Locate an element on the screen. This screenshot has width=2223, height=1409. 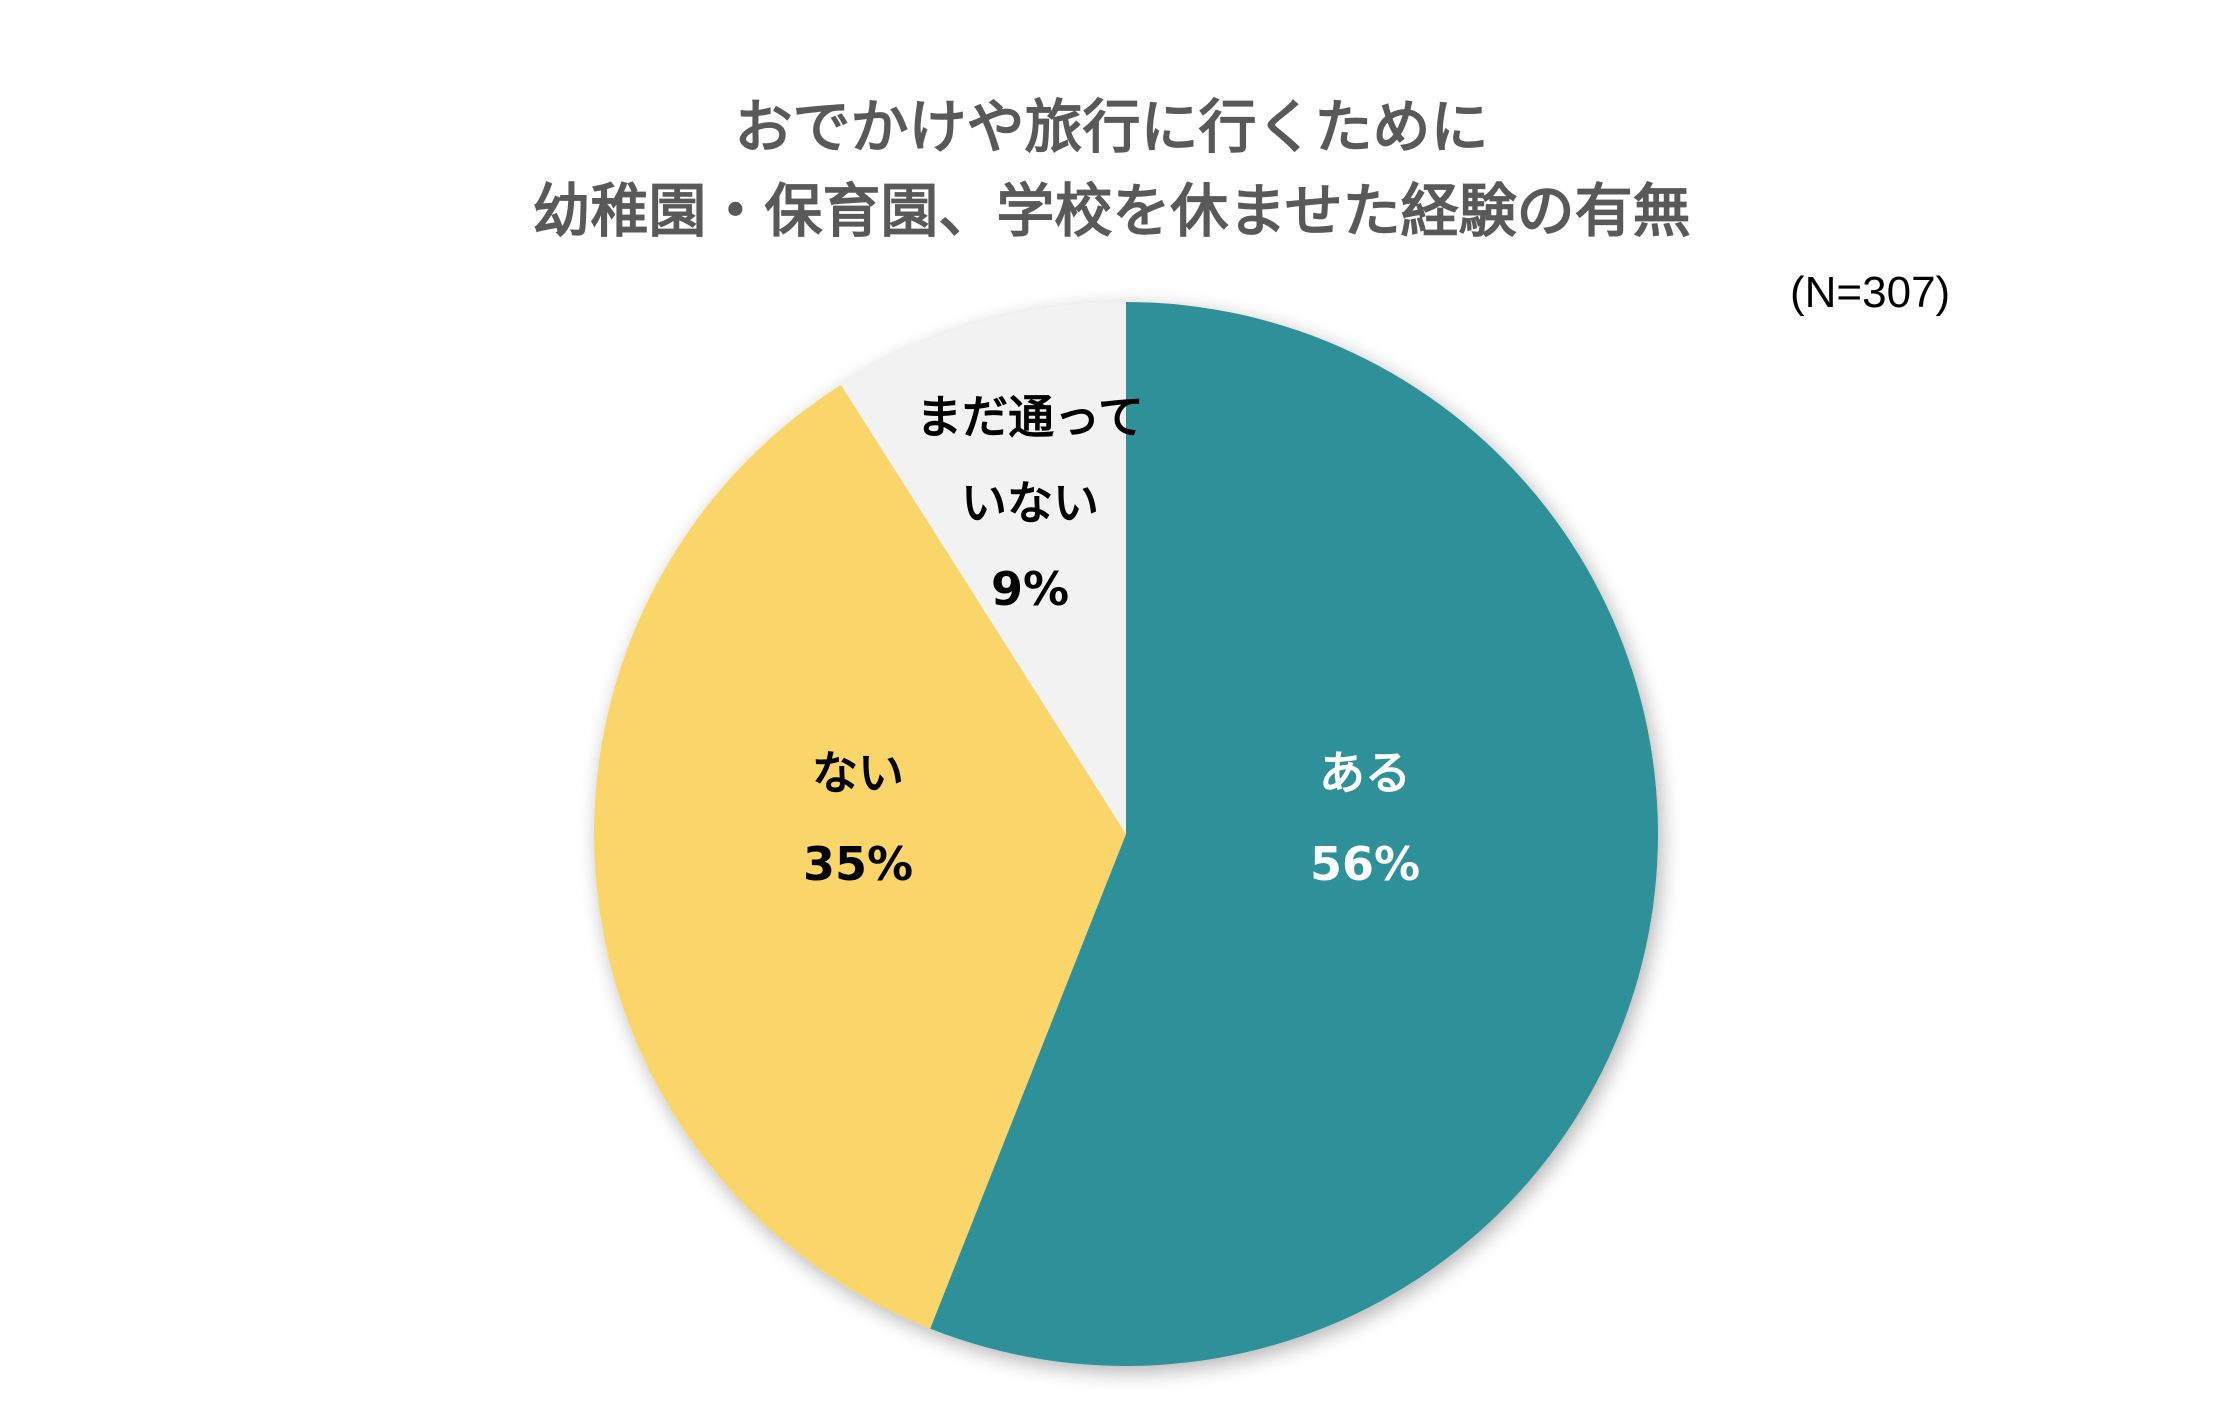
slice-not-yet is located at coordinates (983, 568).